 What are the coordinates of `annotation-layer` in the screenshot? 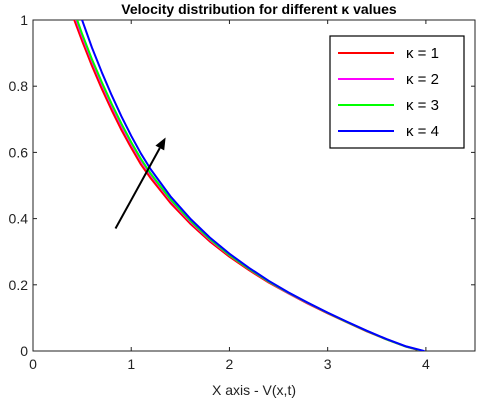 It's located at (140, 183).